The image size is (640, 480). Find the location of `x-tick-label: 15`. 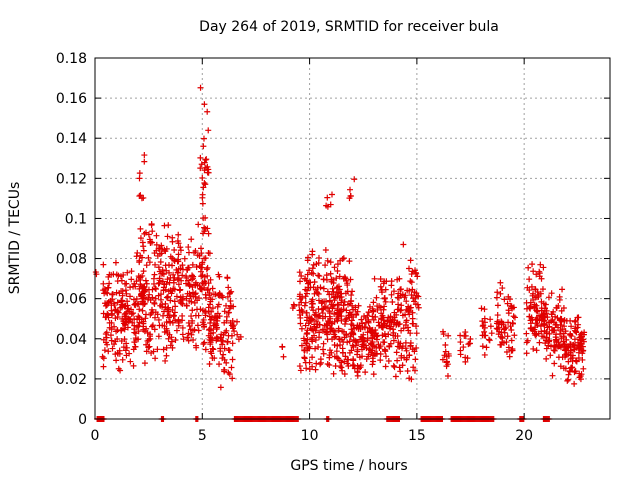

x-tick-label: 15 is located at coordinates (417, 436).